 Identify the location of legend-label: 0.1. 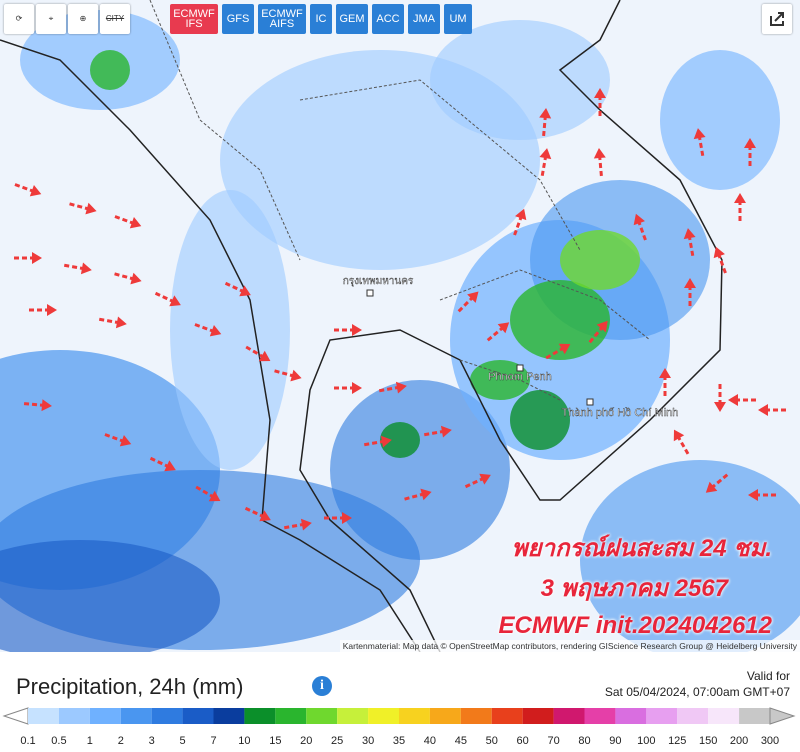
(27, 741).